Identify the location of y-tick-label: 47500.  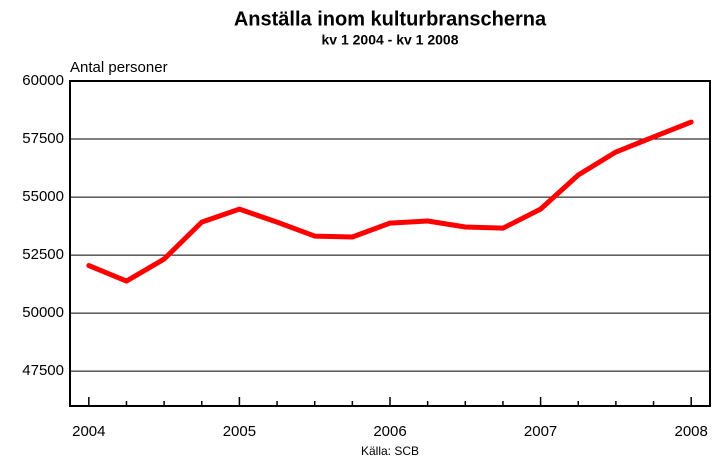
(43, 370).